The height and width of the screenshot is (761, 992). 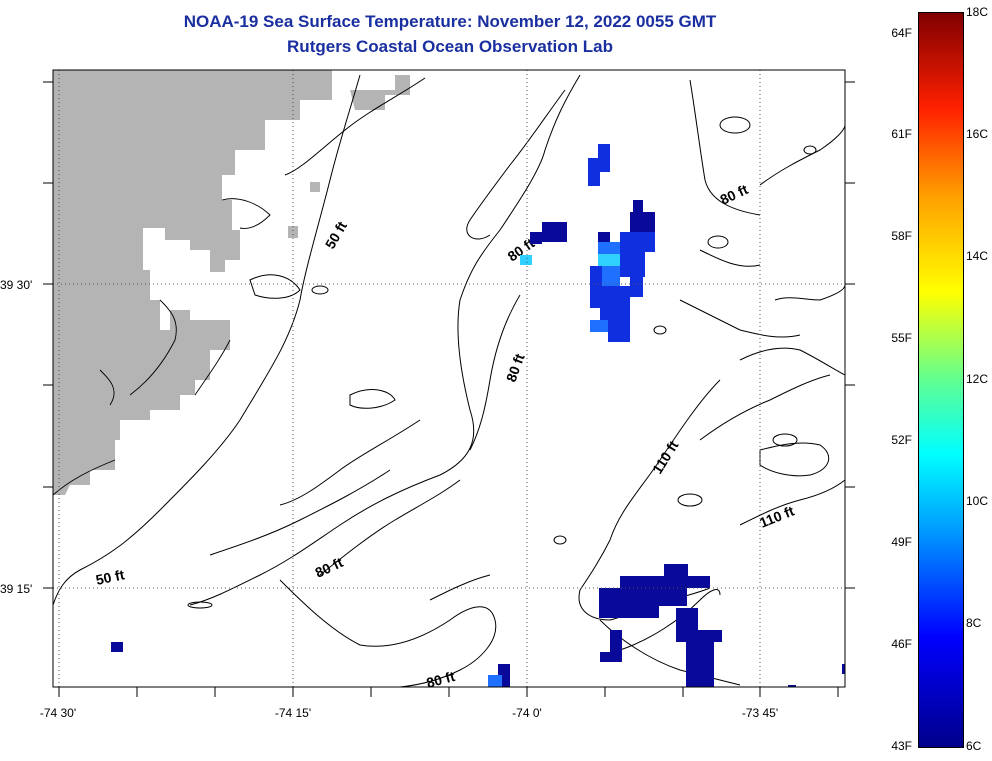 I want to click on colorbar-label-f: 61F, so click(x=901, y=134).